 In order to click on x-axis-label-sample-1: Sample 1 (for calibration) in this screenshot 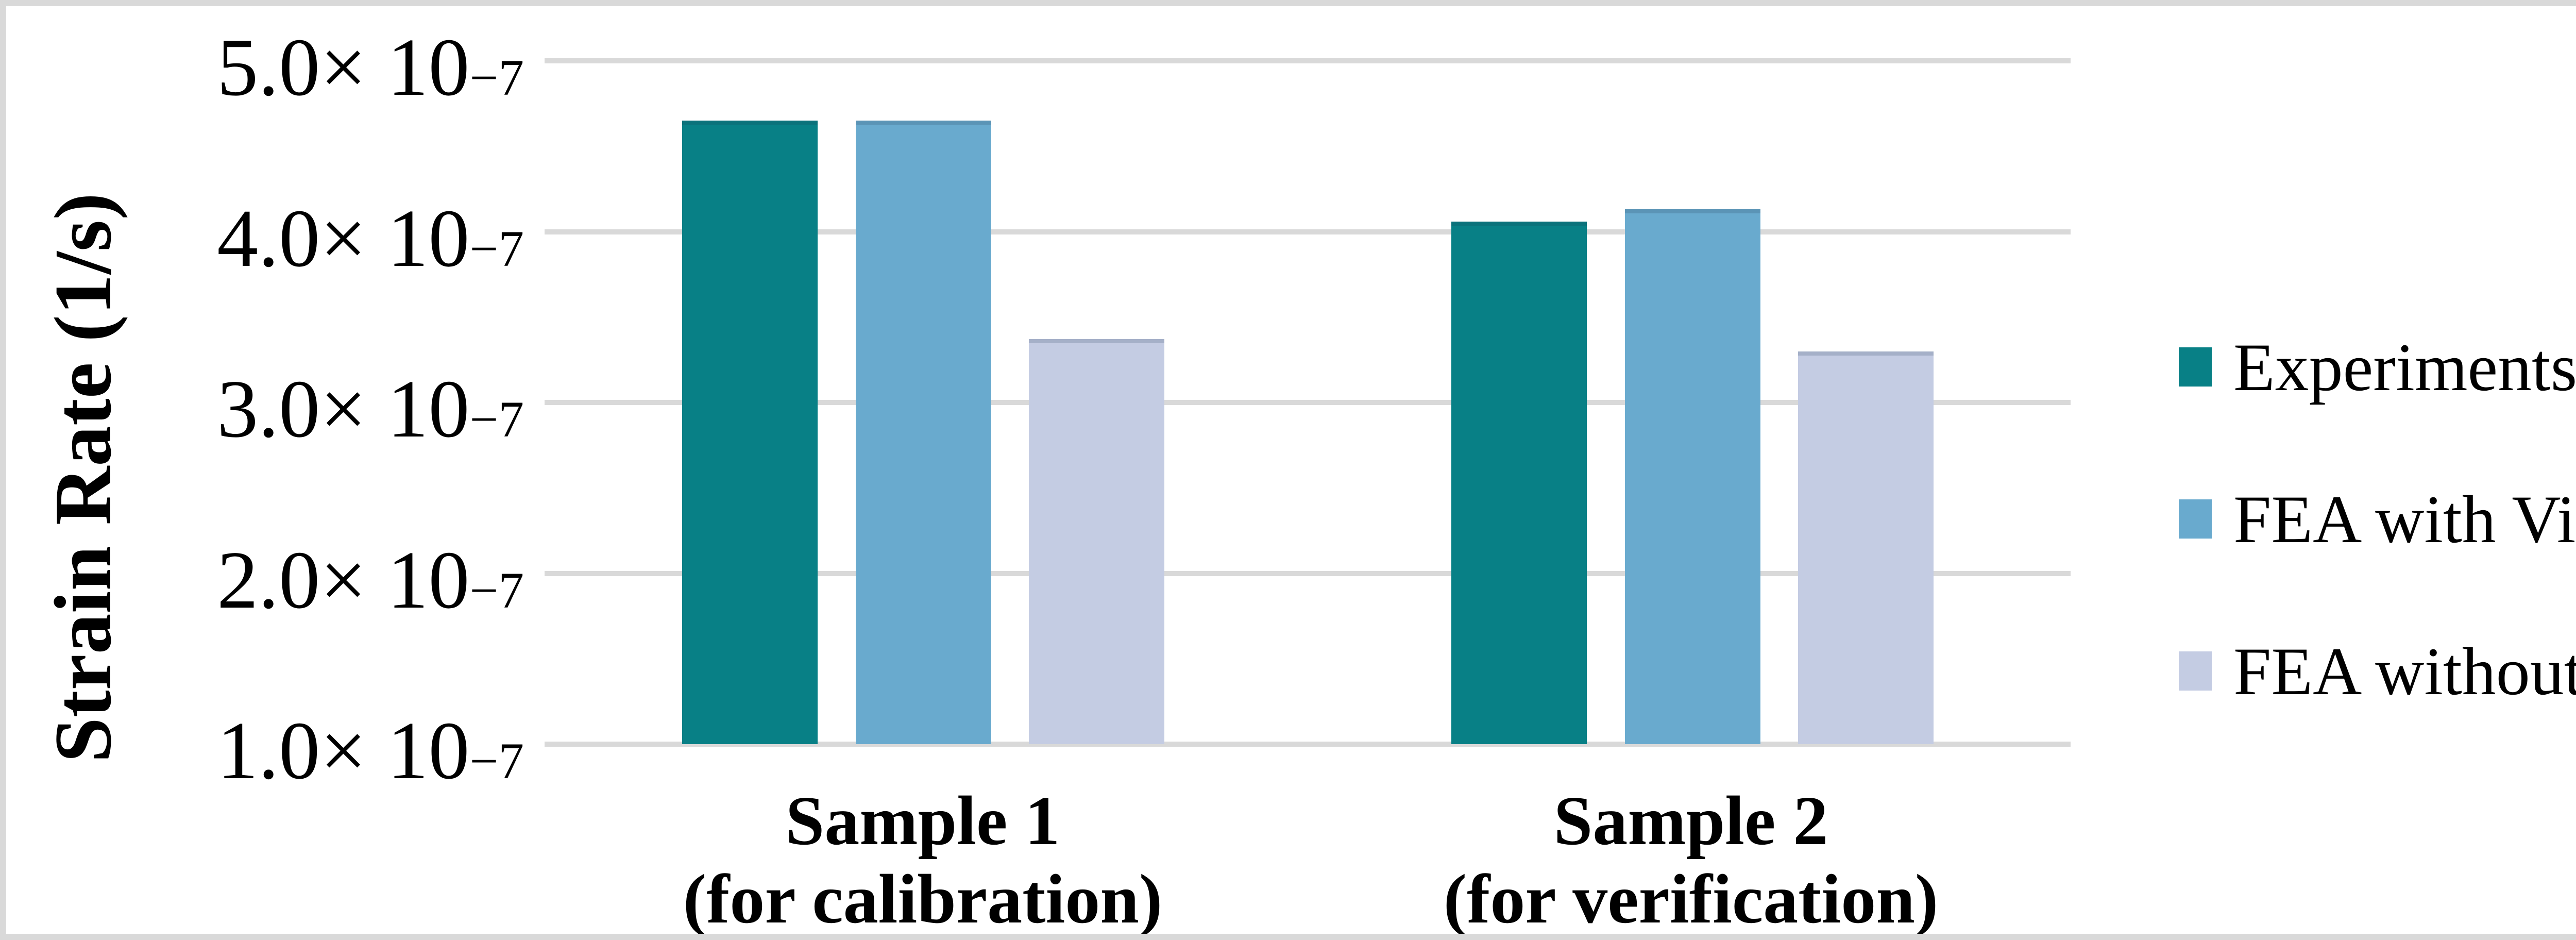, I will do `click(923, 860)`.